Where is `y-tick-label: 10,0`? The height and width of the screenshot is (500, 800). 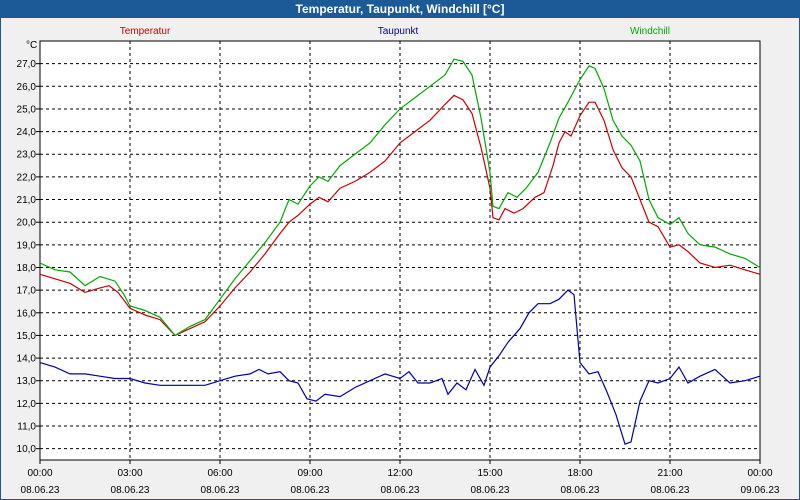
y-tick-label: 10,0 is located at coordinates (27, 449).